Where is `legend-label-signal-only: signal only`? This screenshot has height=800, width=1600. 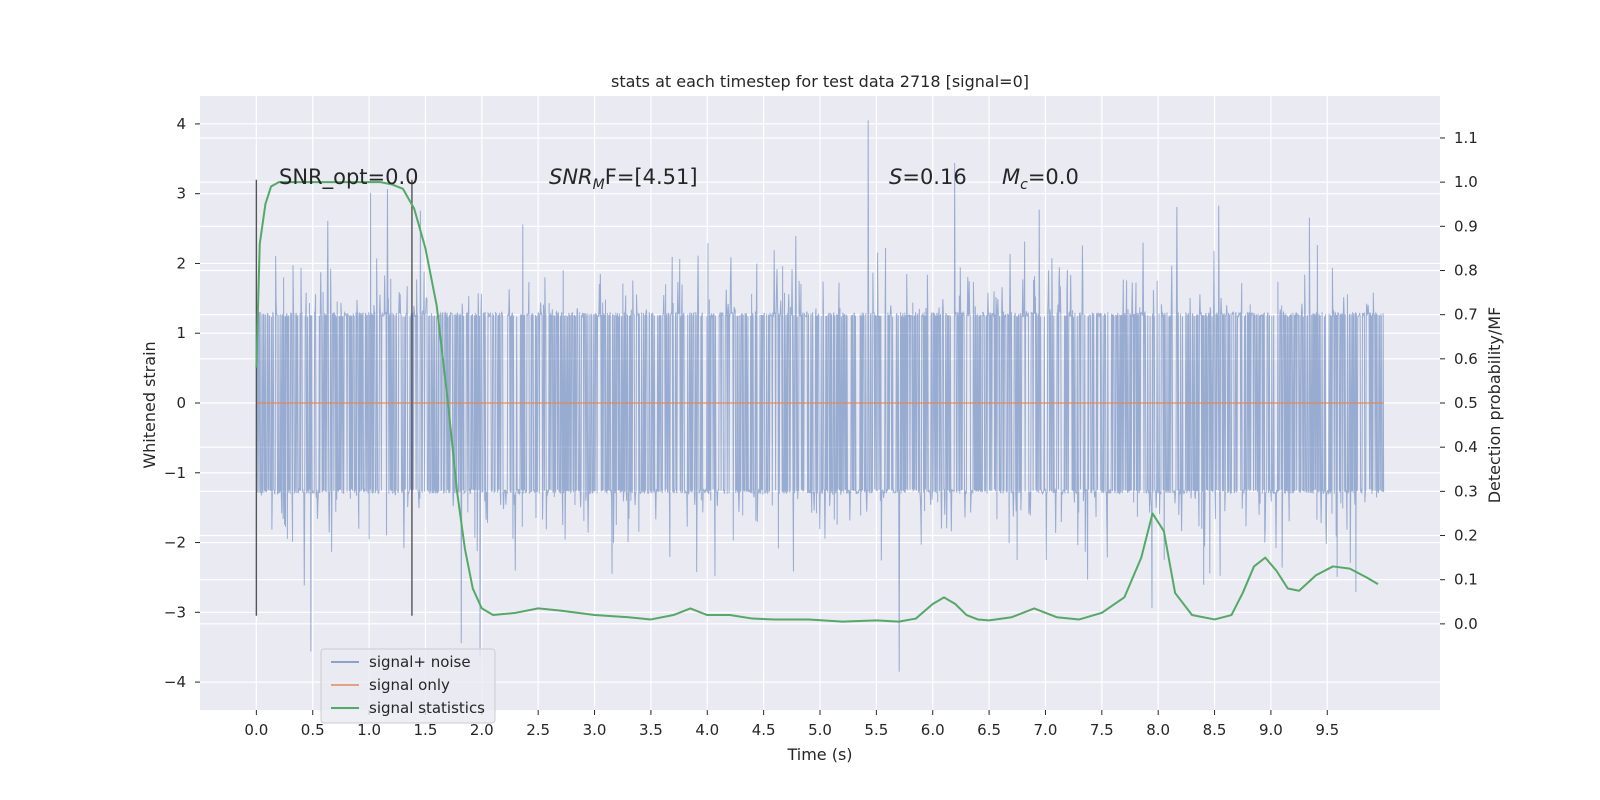 legend-label-signal-only: signal only is located at coordinates (409, 685).